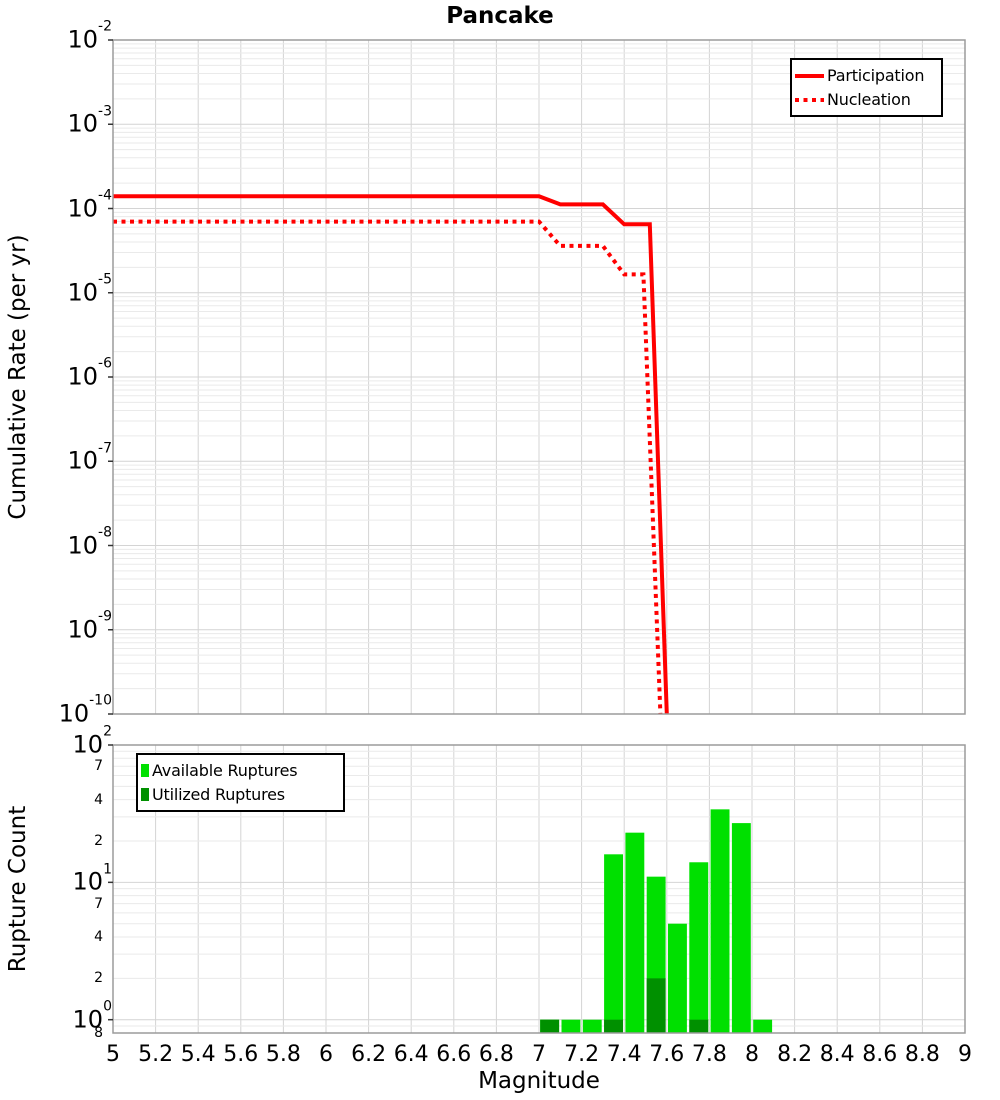  What do you see at coordinates (89, 542) in the screenshot?
I see `y-tick-label: 10⁻⁸` at bounding box center [89, 542].